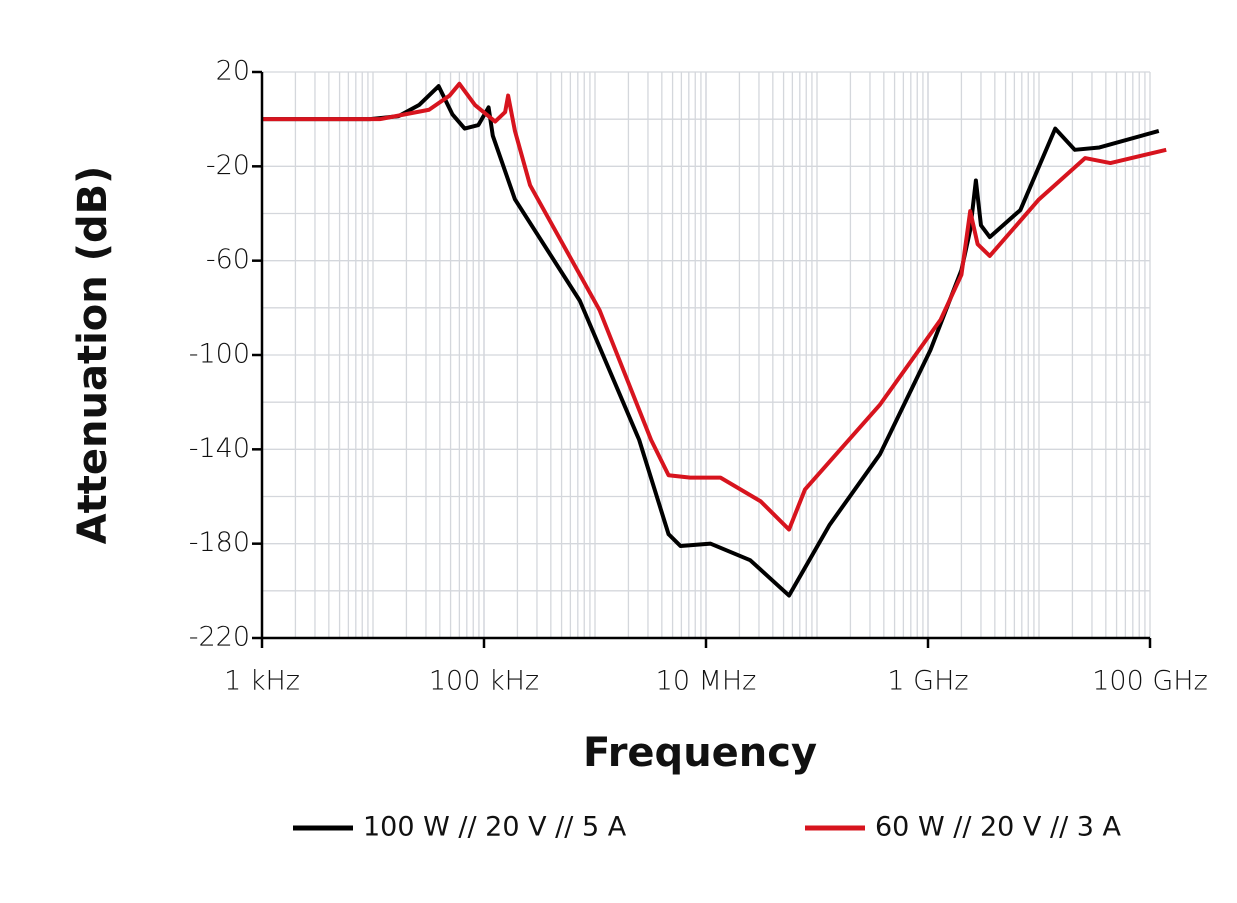 The width and height of the screenshot is (1237, 903). What do you see at coordinates (706, 681) in the screenshot?
I see `x-tick-label: 10 MHz` at bounding box center [706, 681].